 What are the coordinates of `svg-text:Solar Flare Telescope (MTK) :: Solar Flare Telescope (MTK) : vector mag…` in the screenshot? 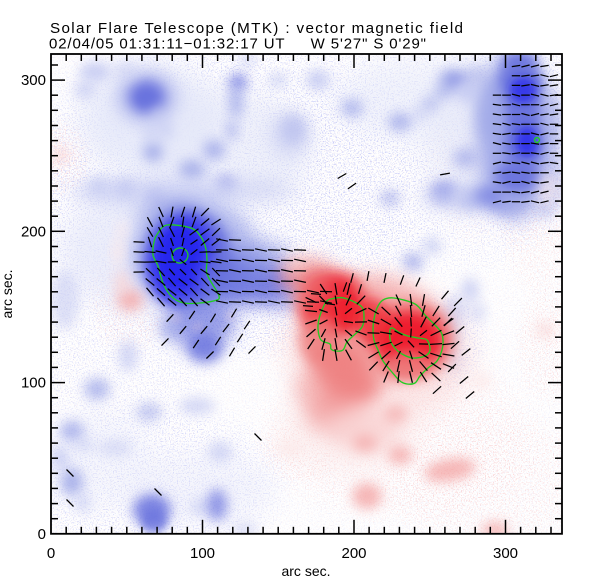 It's located at (256, 28).